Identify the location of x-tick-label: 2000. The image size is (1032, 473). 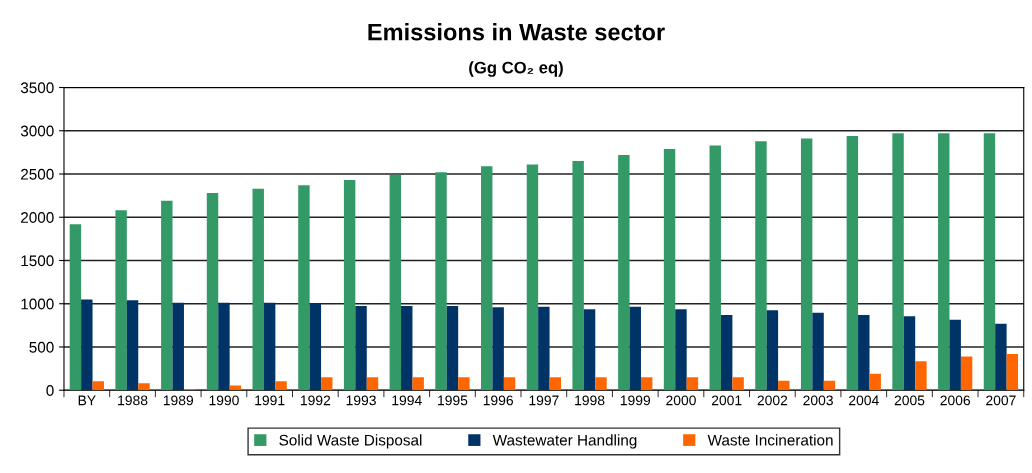
(681, 400).